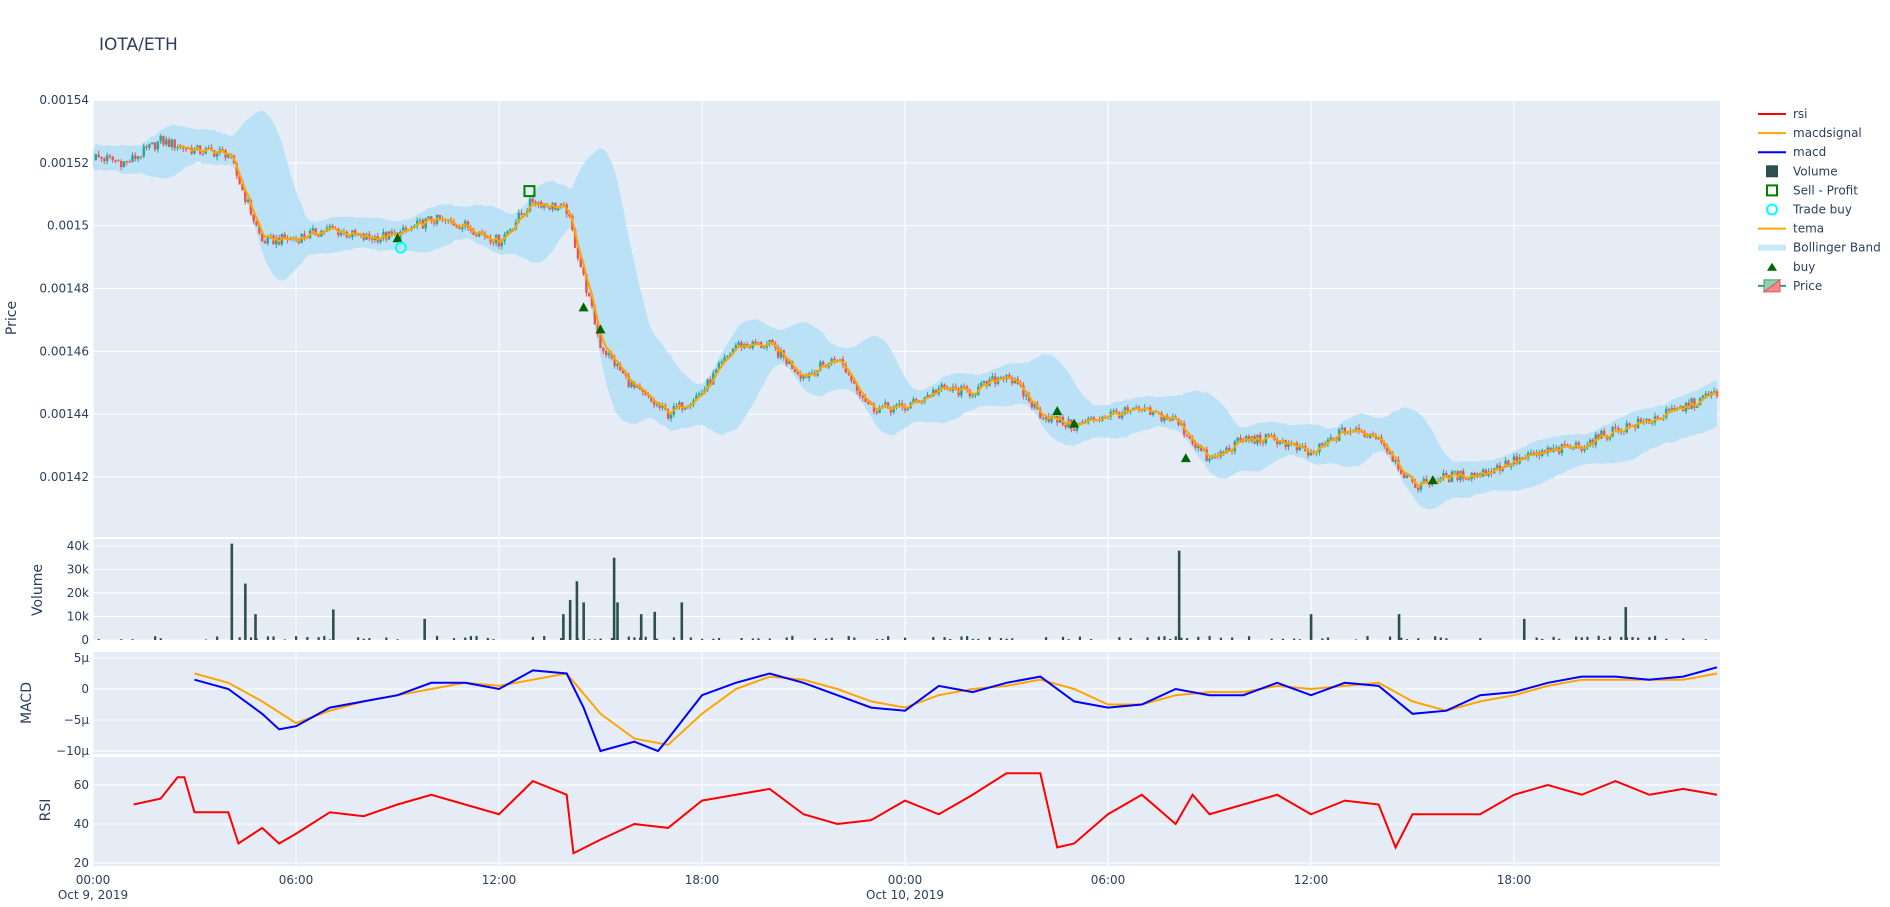  I want to click on x-tick-label: 06:00, so click(1108, 880).